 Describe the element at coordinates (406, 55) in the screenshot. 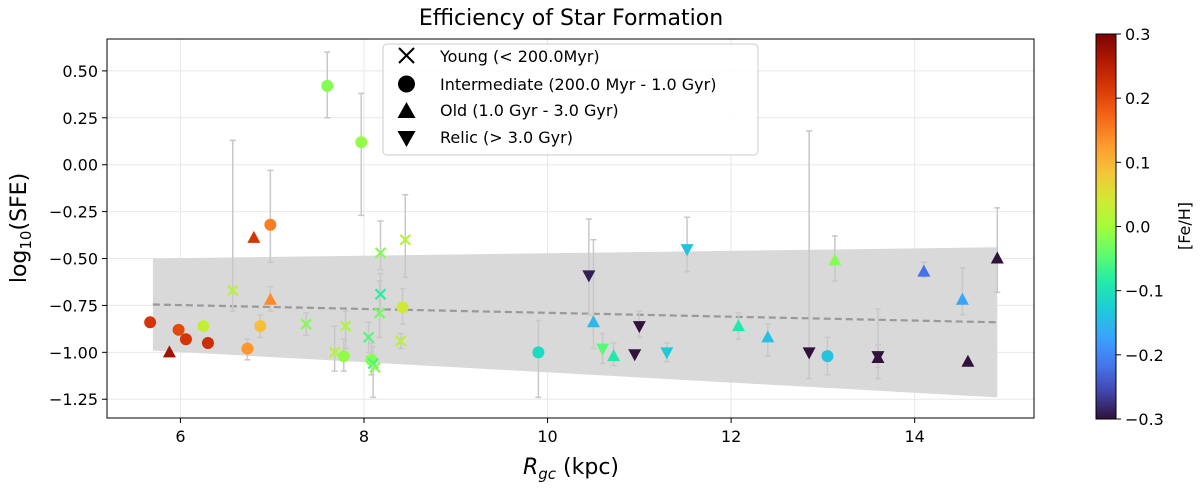

I see `legend-marker-young` at that location.